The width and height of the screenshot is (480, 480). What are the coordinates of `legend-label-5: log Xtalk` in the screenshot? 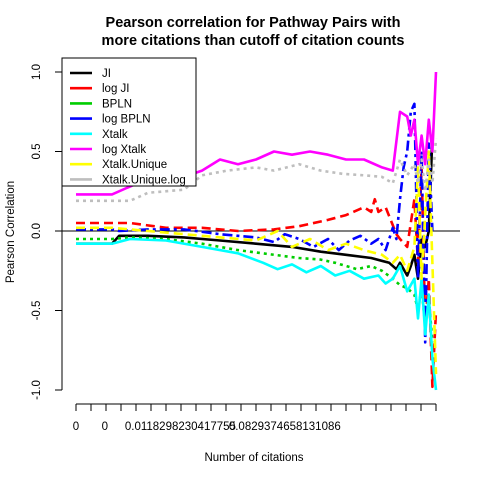 It's located at (124, 150).